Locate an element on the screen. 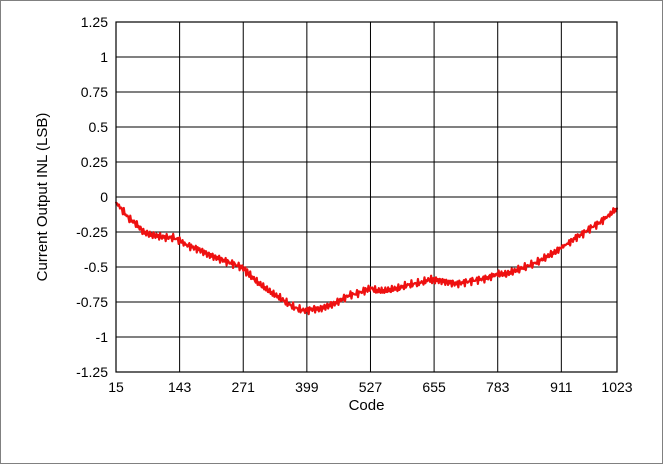 The image size is (663, 464). y-tick-label: 0.75 is located at coordinates (94, 92).